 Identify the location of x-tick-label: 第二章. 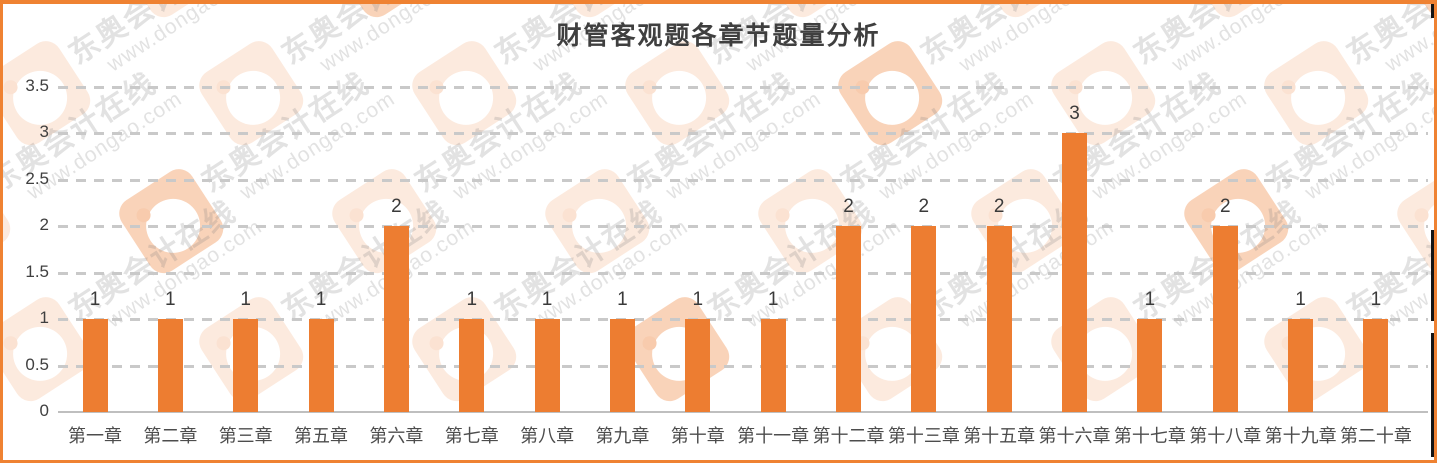
(170, 436).